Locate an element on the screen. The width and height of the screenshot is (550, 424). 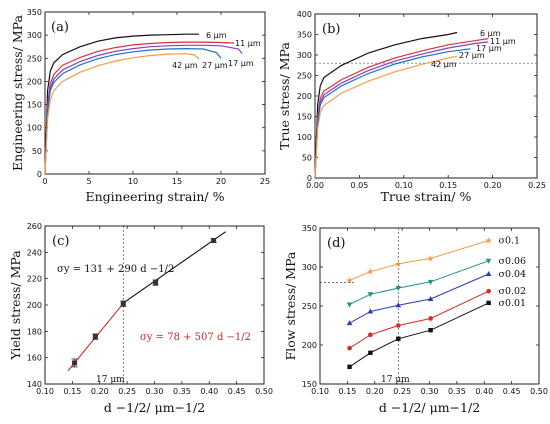
x-tick-label: 10 is located at coordinates (133, 181).